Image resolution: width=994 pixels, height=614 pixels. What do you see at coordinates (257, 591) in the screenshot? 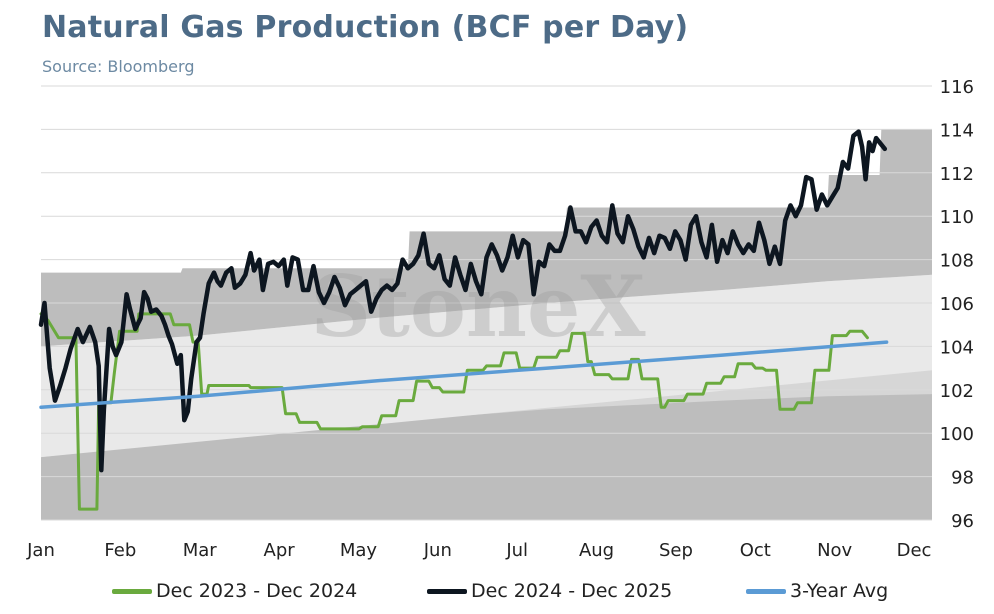
I see `legend-label: Dec 2023 - Dec 2024` at bounding box center [257, 591].